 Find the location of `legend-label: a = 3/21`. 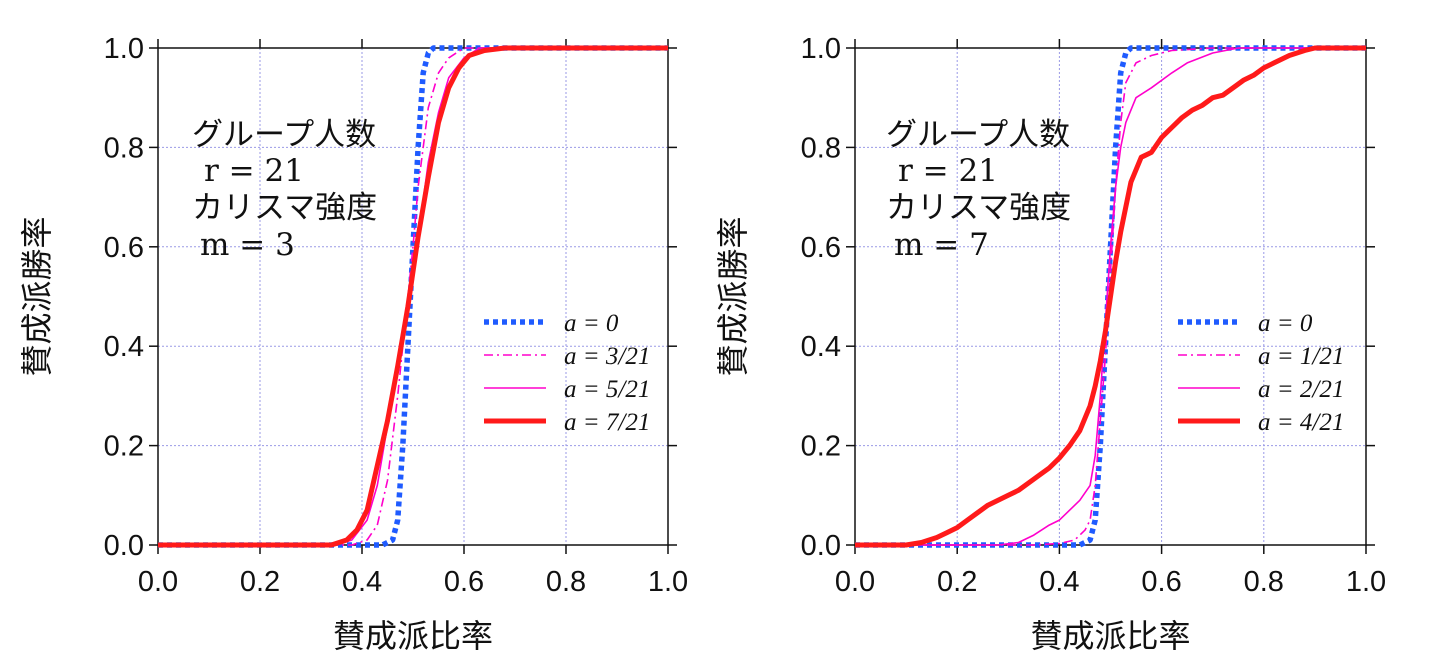

legend-label: a = 3/21 is located at coordinates (607, 356).